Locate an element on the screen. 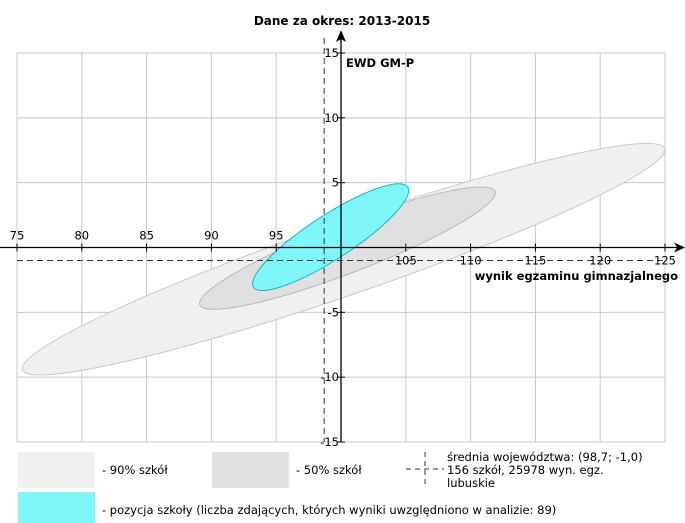 The height and width of the screenshot is (523, 685). legend-label-50: - 50% szkół is located at coordinates (329, 470).